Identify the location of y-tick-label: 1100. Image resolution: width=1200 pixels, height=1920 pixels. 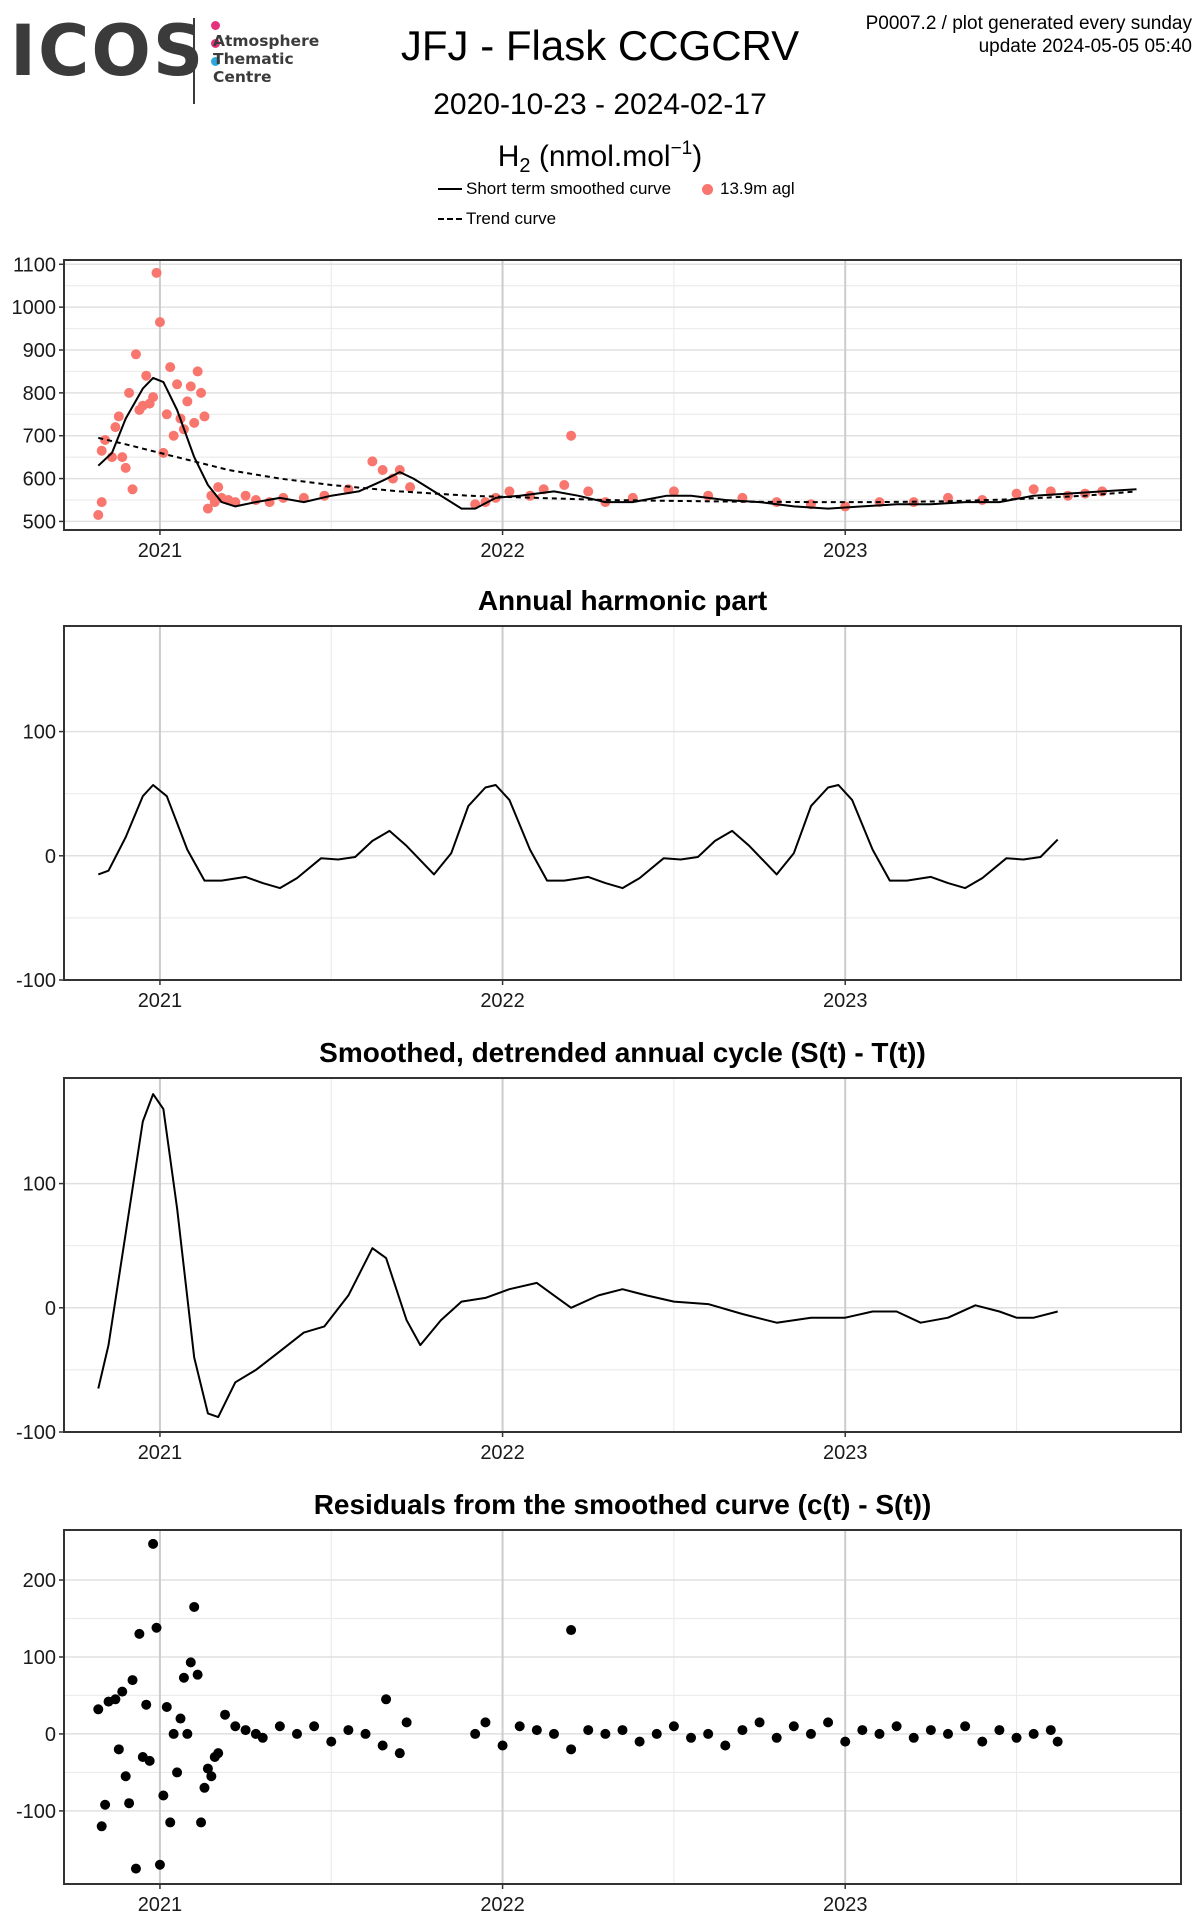
(34, 265).